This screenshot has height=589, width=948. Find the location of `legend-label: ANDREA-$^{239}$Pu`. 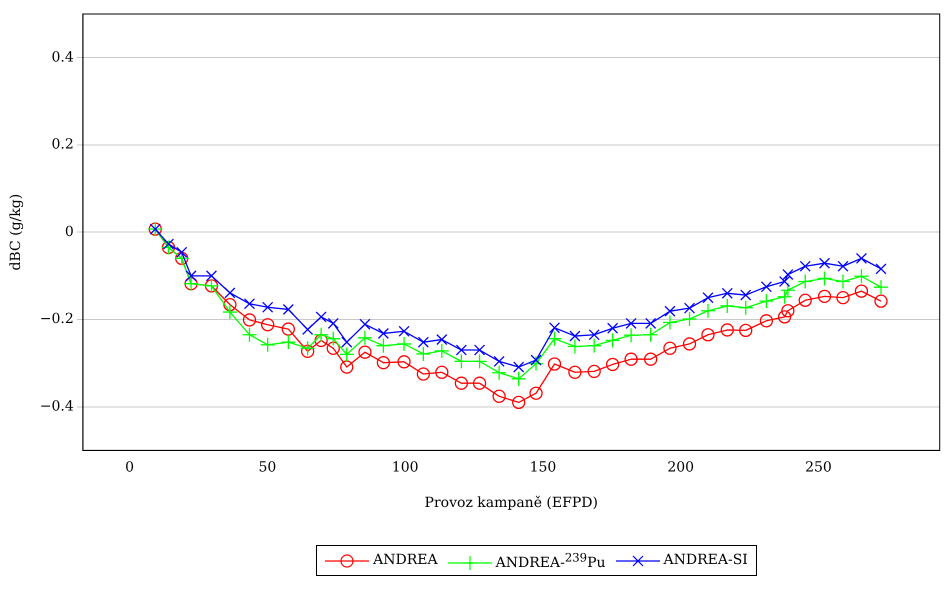

legend-label: ANDREA-$^{239}$Pu is located at coordinates (551, 560).